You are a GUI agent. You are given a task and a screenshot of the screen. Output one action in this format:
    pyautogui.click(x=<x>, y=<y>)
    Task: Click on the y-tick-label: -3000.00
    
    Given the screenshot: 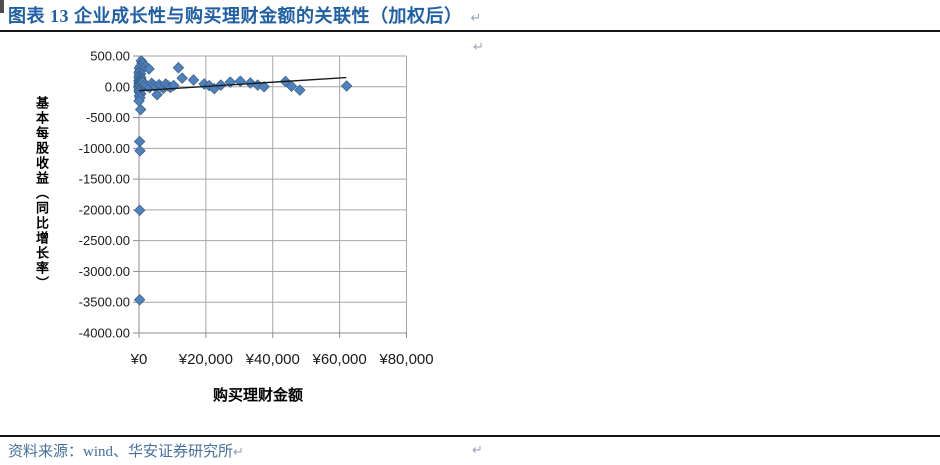 What is the action you would take?
    pyautogui.click(x=104, y=271)
    